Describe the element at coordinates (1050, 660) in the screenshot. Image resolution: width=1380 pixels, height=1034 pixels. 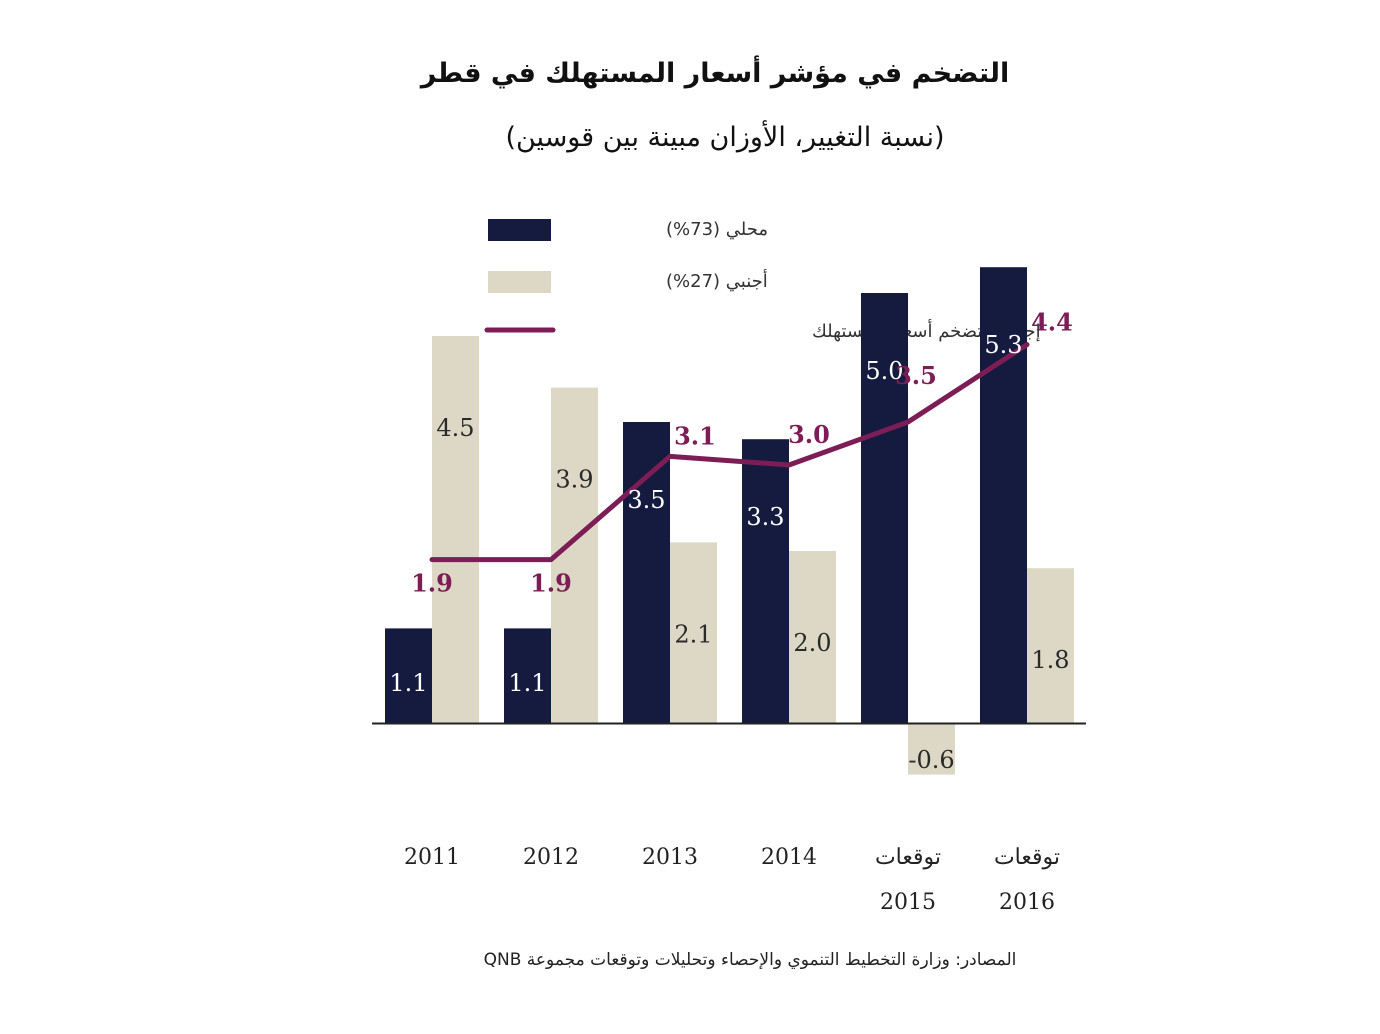
I see `data-label-foreign: 1.8` at that location.